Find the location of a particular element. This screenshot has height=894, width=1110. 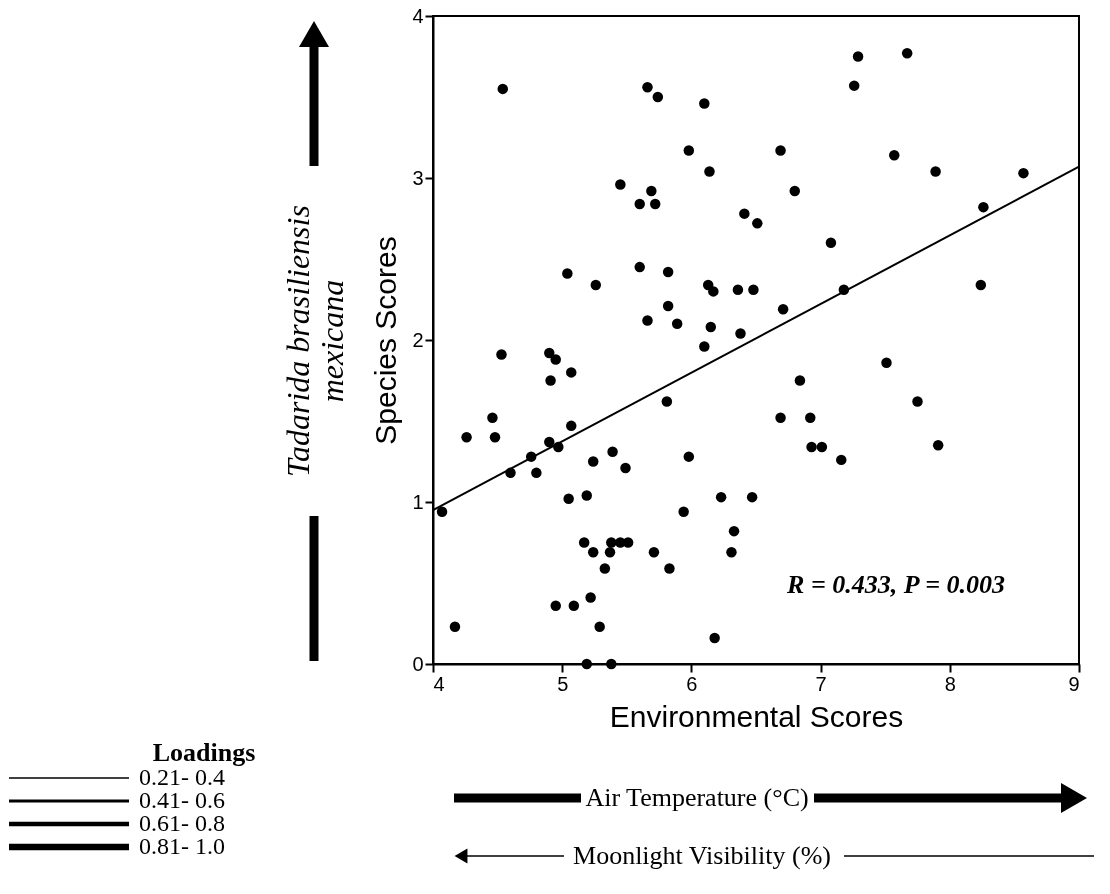

text: Tadarida brasiliensis mexicana is located at coordinates (315, 341).